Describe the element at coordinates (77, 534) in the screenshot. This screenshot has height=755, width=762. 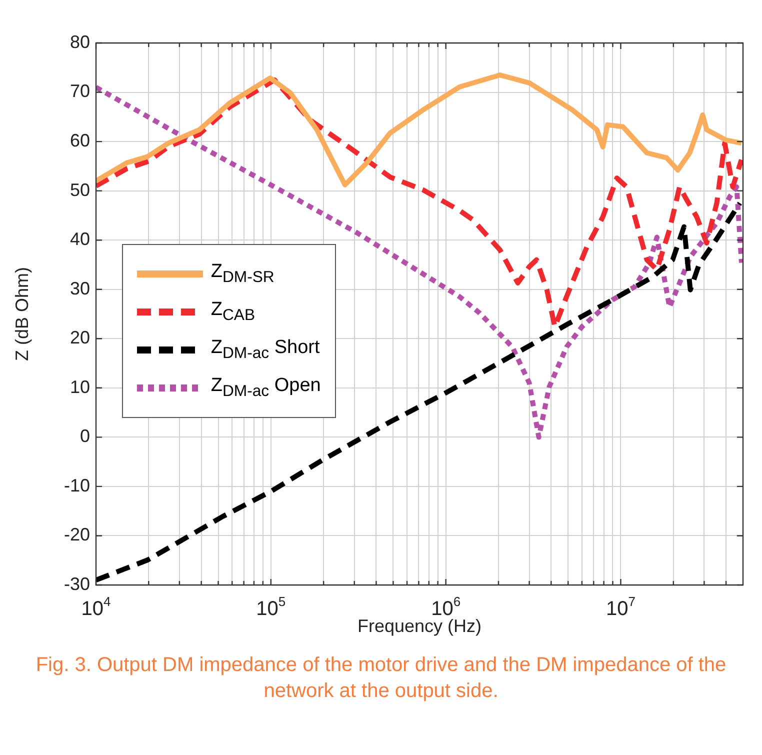
I see `y-tick-label: -20` at that location.